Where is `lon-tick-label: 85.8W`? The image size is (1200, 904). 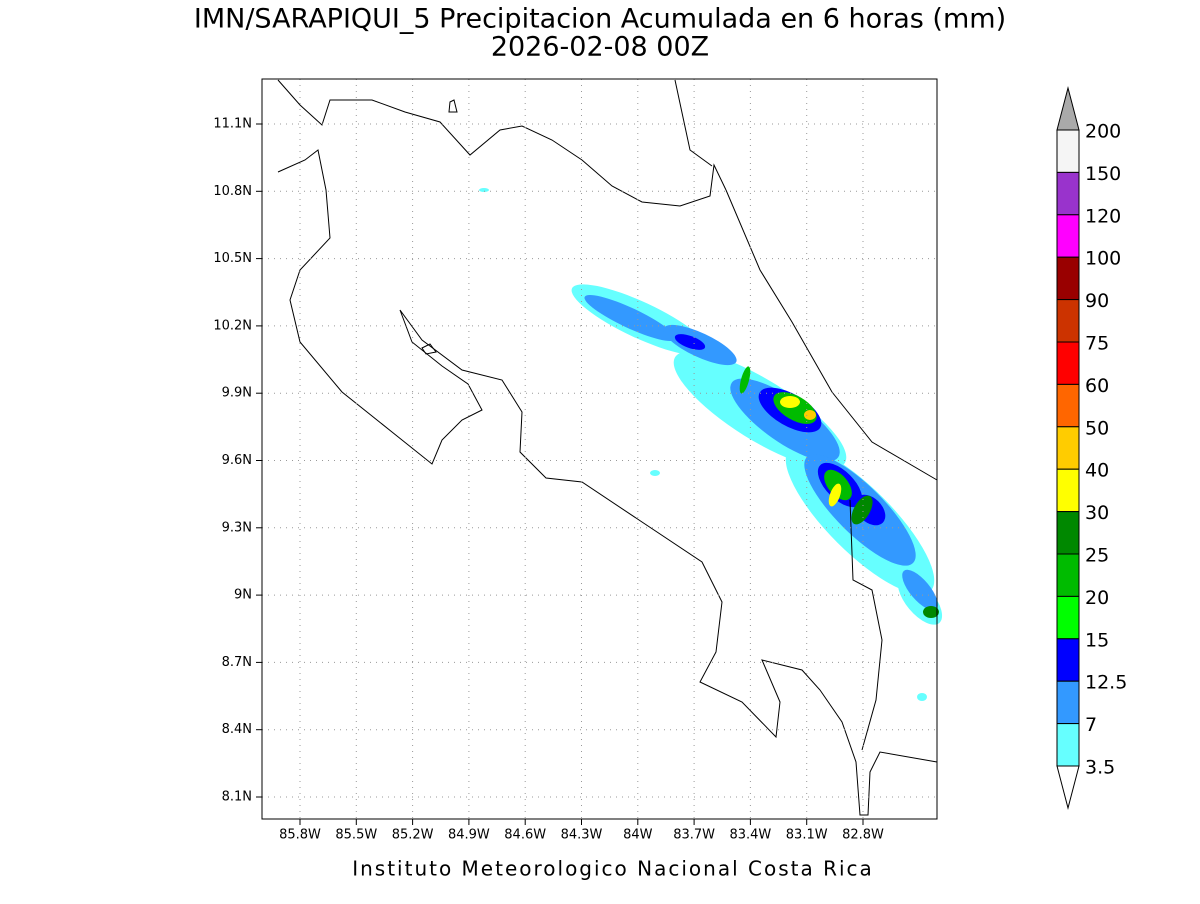 lon-tick-label: 85.8W is located at coordinates (300, 835).